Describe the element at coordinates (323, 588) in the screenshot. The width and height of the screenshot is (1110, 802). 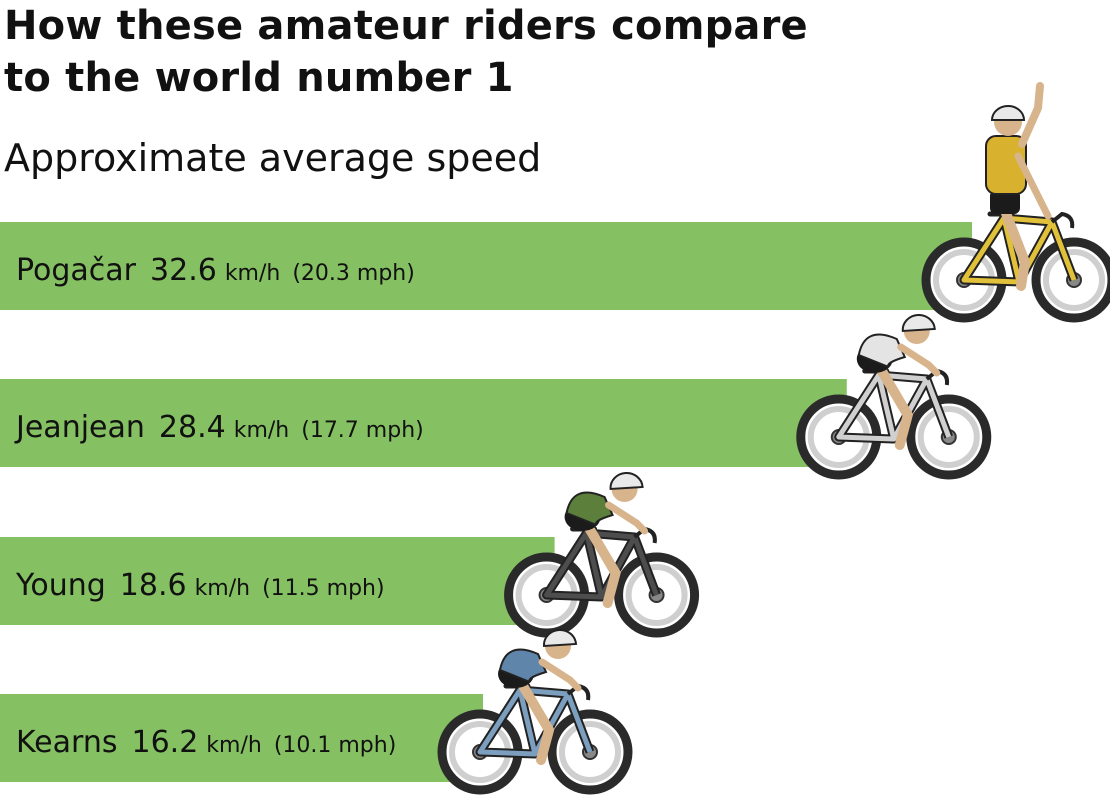
I see `speed-mph-value: (11.5 mph)` at that location.